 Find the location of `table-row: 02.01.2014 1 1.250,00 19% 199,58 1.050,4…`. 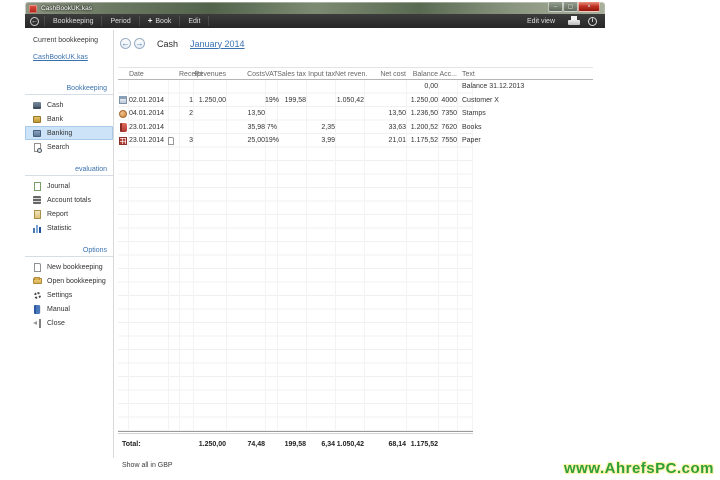

table-row: 02.01.2014 1 1.250,00 19% 199,58 1.050,4… is located at coordinates (355, 101).